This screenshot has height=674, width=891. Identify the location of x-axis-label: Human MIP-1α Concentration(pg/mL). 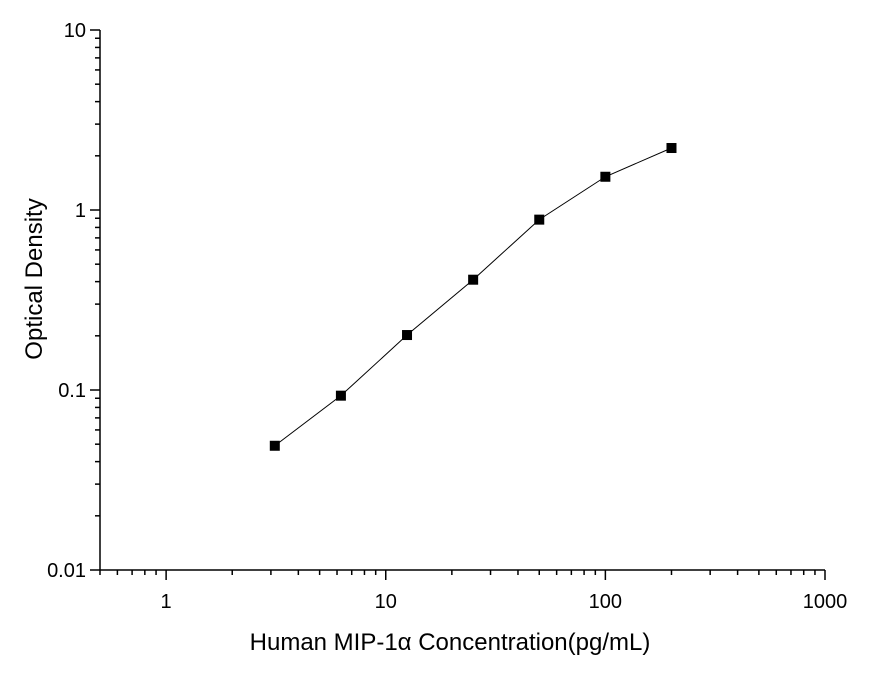
(450, 642).